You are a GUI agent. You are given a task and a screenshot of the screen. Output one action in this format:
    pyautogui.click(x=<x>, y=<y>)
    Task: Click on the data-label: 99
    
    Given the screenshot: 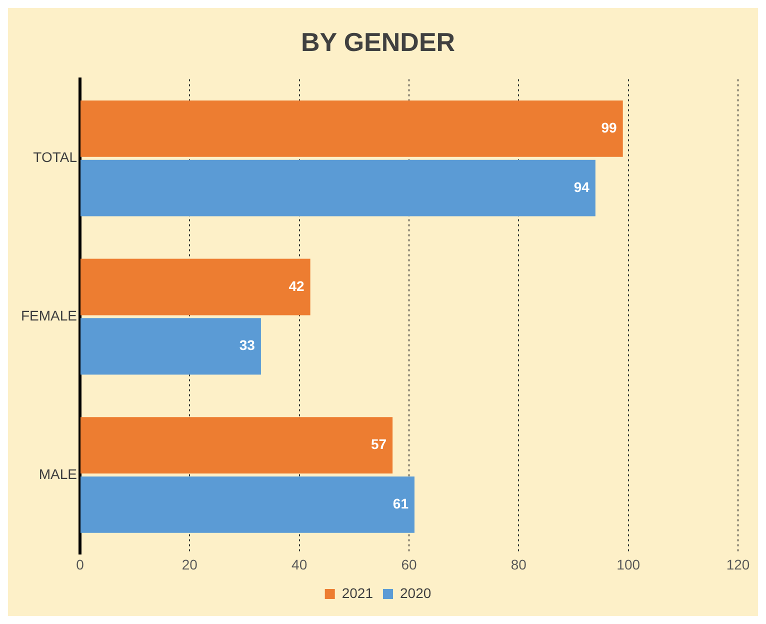 What is the action you would take?
    pyautogui.click(x=609, y=128)
    